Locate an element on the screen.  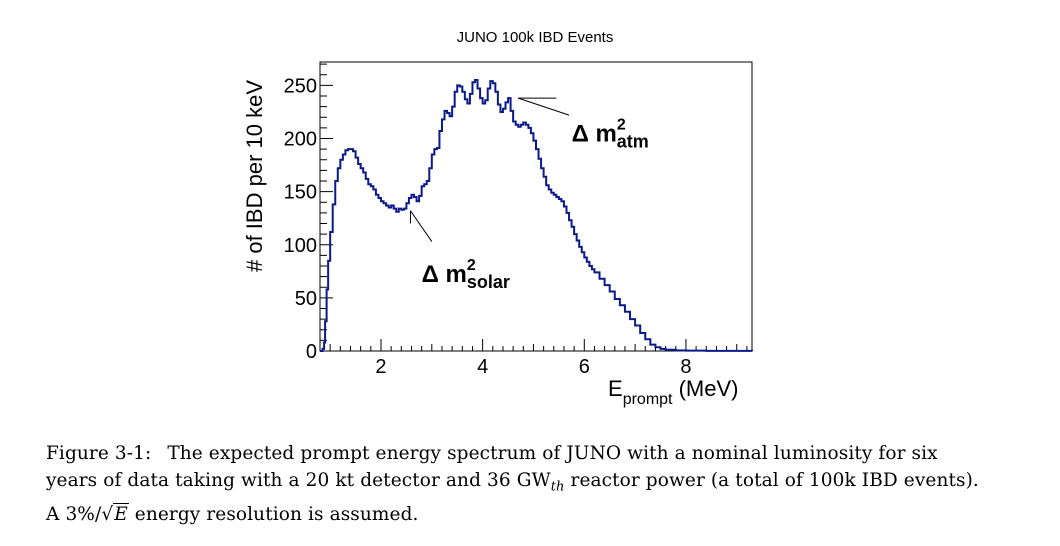
y-tick-label: 200 is located at coordinates (300, 140).